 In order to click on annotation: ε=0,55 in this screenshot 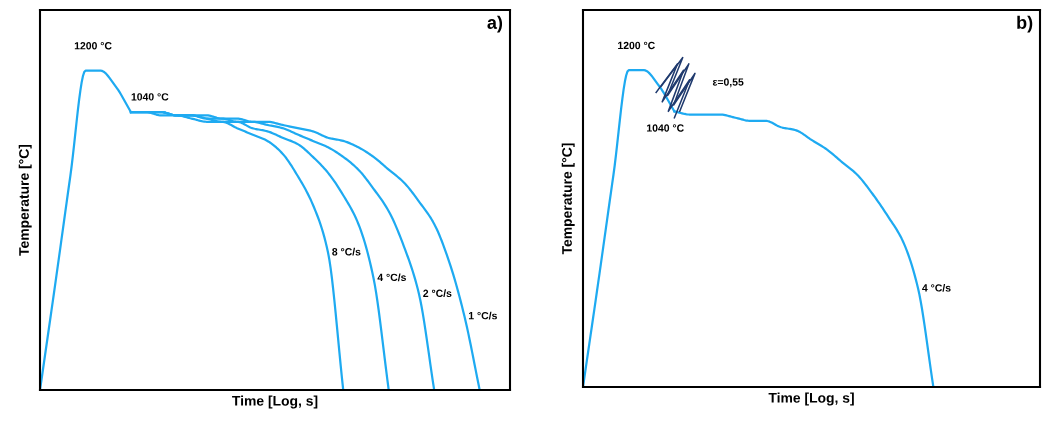, I will do `click(728, 83)`.